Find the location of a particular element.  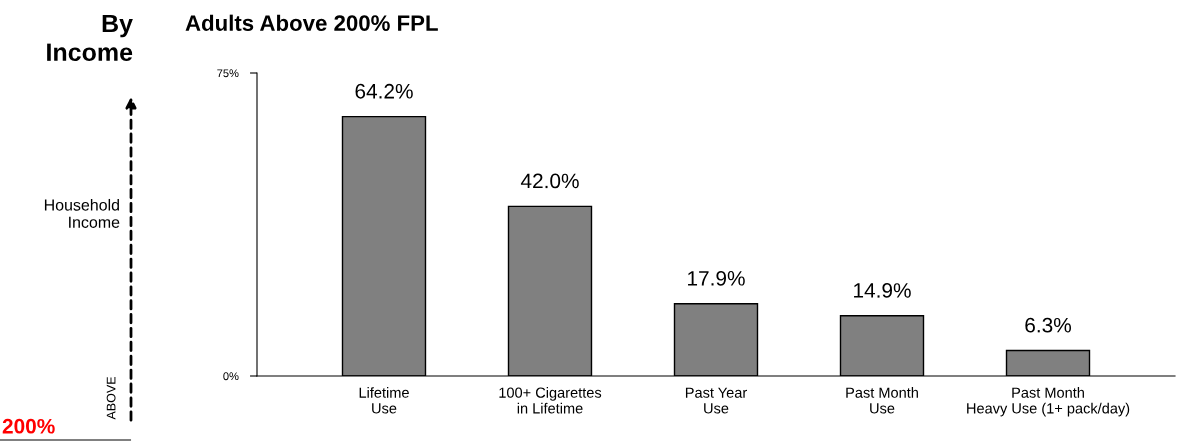

x-tick-label: Past Month Heavy Use (1+ pack/day) is located at coordinates (1048, 402).